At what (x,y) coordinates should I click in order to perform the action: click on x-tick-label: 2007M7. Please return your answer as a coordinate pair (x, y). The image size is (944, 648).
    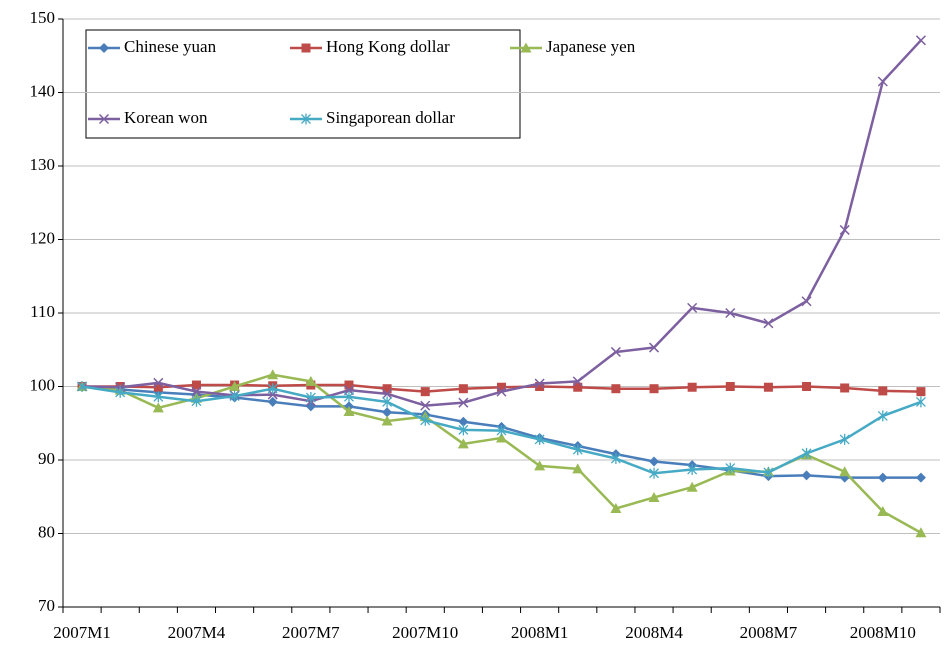
    Looking at the image, I should click on (311, 632).